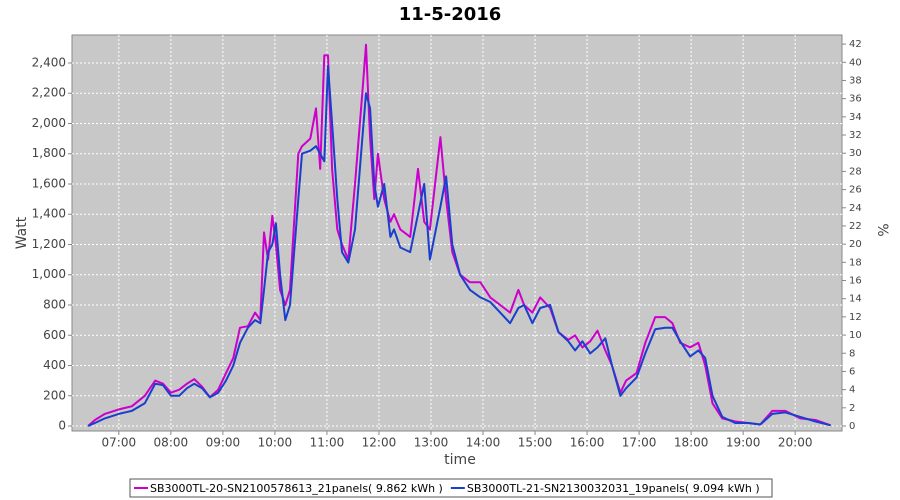  What do you see at coordinates (54, 365) in the screenshot?
I see `y-tick-label: 400` at bounding box center [54, 365].